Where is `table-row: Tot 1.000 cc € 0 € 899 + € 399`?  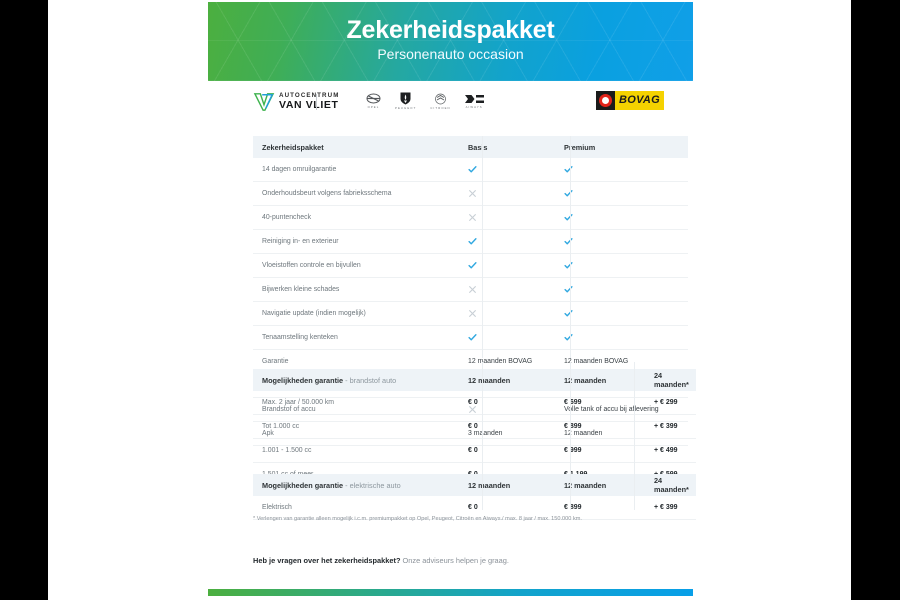
table-row: Tot 1.000 cc € 0 € 899 + € 399 is located at coordinates (474, 426).